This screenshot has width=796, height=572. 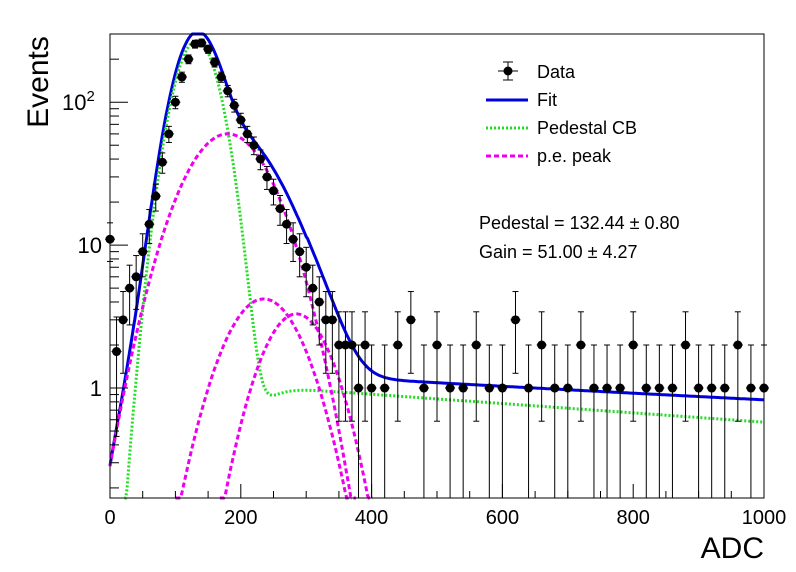 What do you see at coordinates (764, 518) in the screenshot?
I see `x-tick-label: 1000` at bounding box center [764, 518].